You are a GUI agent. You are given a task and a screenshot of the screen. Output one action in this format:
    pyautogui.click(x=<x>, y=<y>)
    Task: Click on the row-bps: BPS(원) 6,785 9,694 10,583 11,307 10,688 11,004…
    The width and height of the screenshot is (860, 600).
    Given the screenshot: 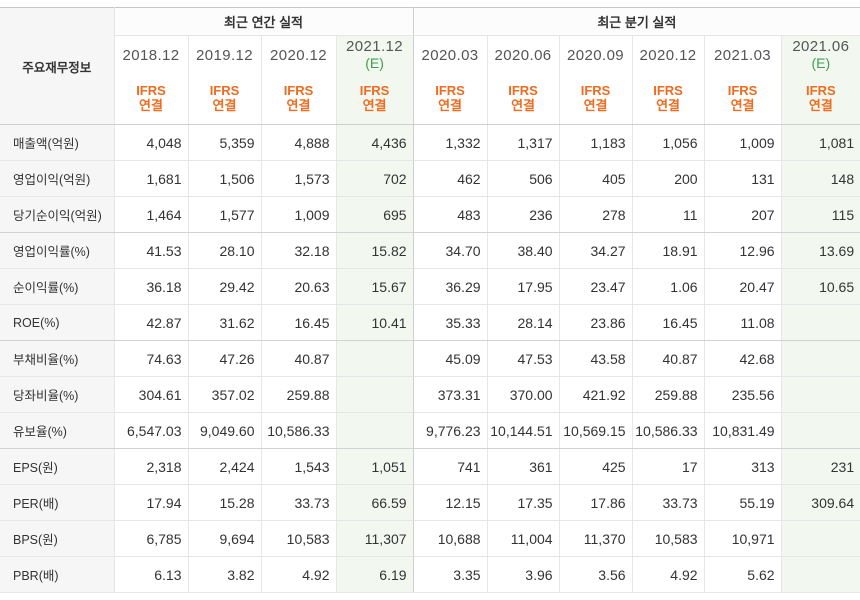 What is the action you would take?
    pyautogui.click(x=430, y=538)
    